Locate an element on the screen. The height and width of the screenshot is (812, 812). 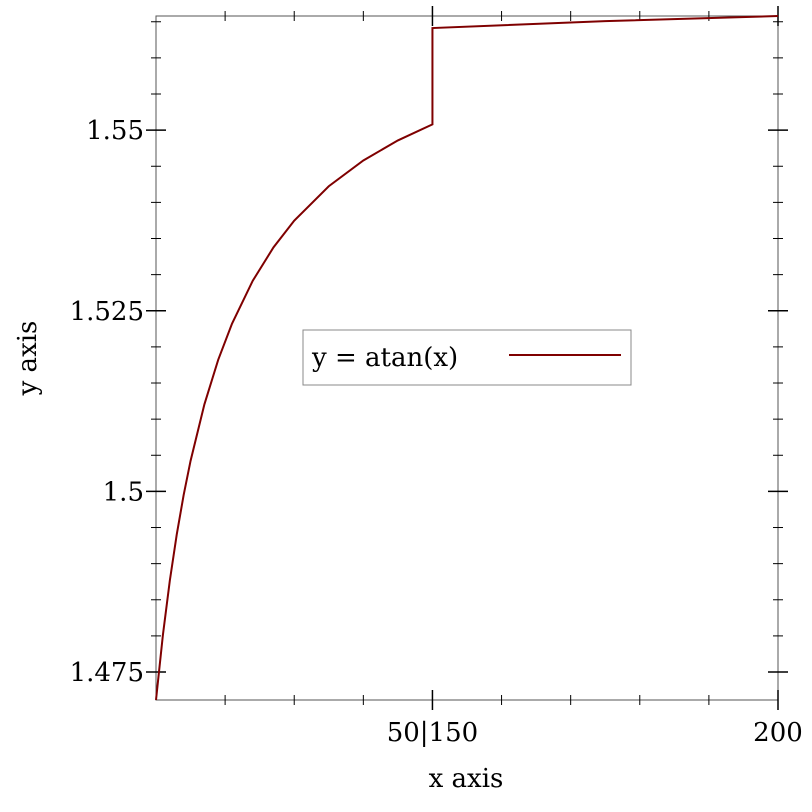
y-tick-label: 1.5 is located at coordinates (123, 492).